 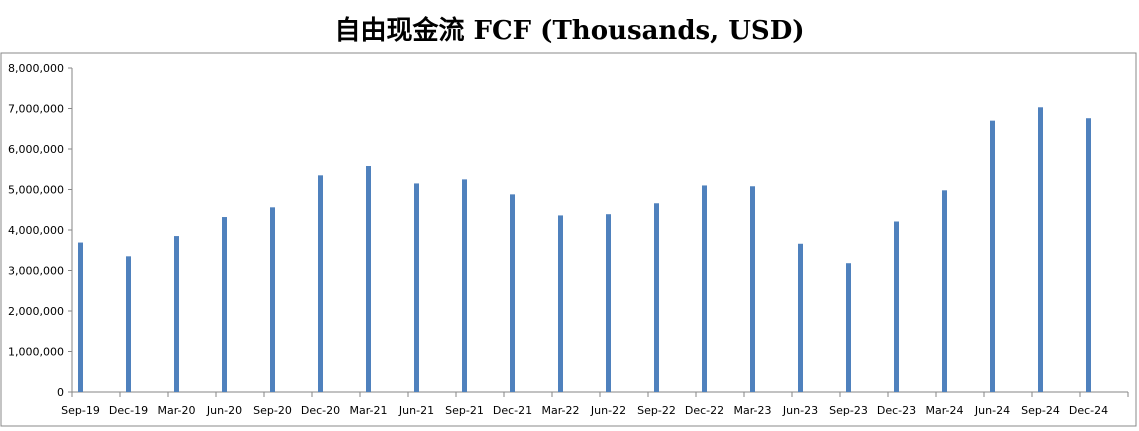 What do you see at coordinates (800, 410) in the screenshot?
I see `x-tick-label: Jun-23` at bounding box center [800, 410].